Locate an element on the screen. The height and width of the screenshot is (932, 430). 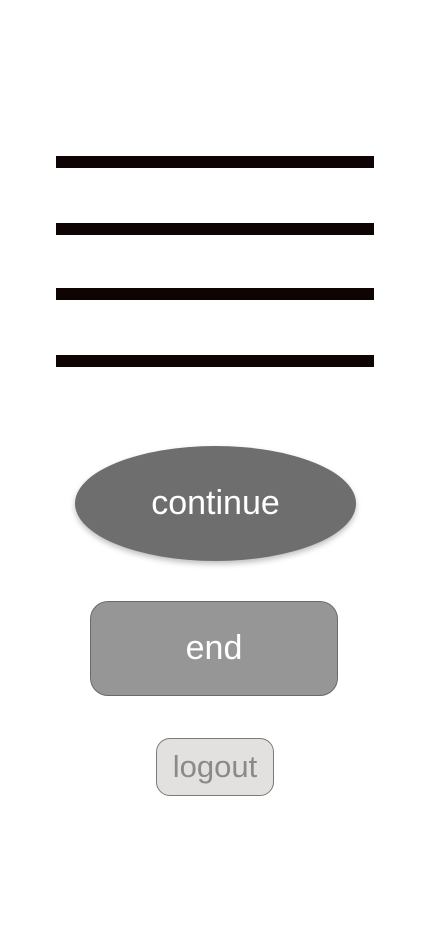
continue-button: continue is located at coordinates (215, 503).